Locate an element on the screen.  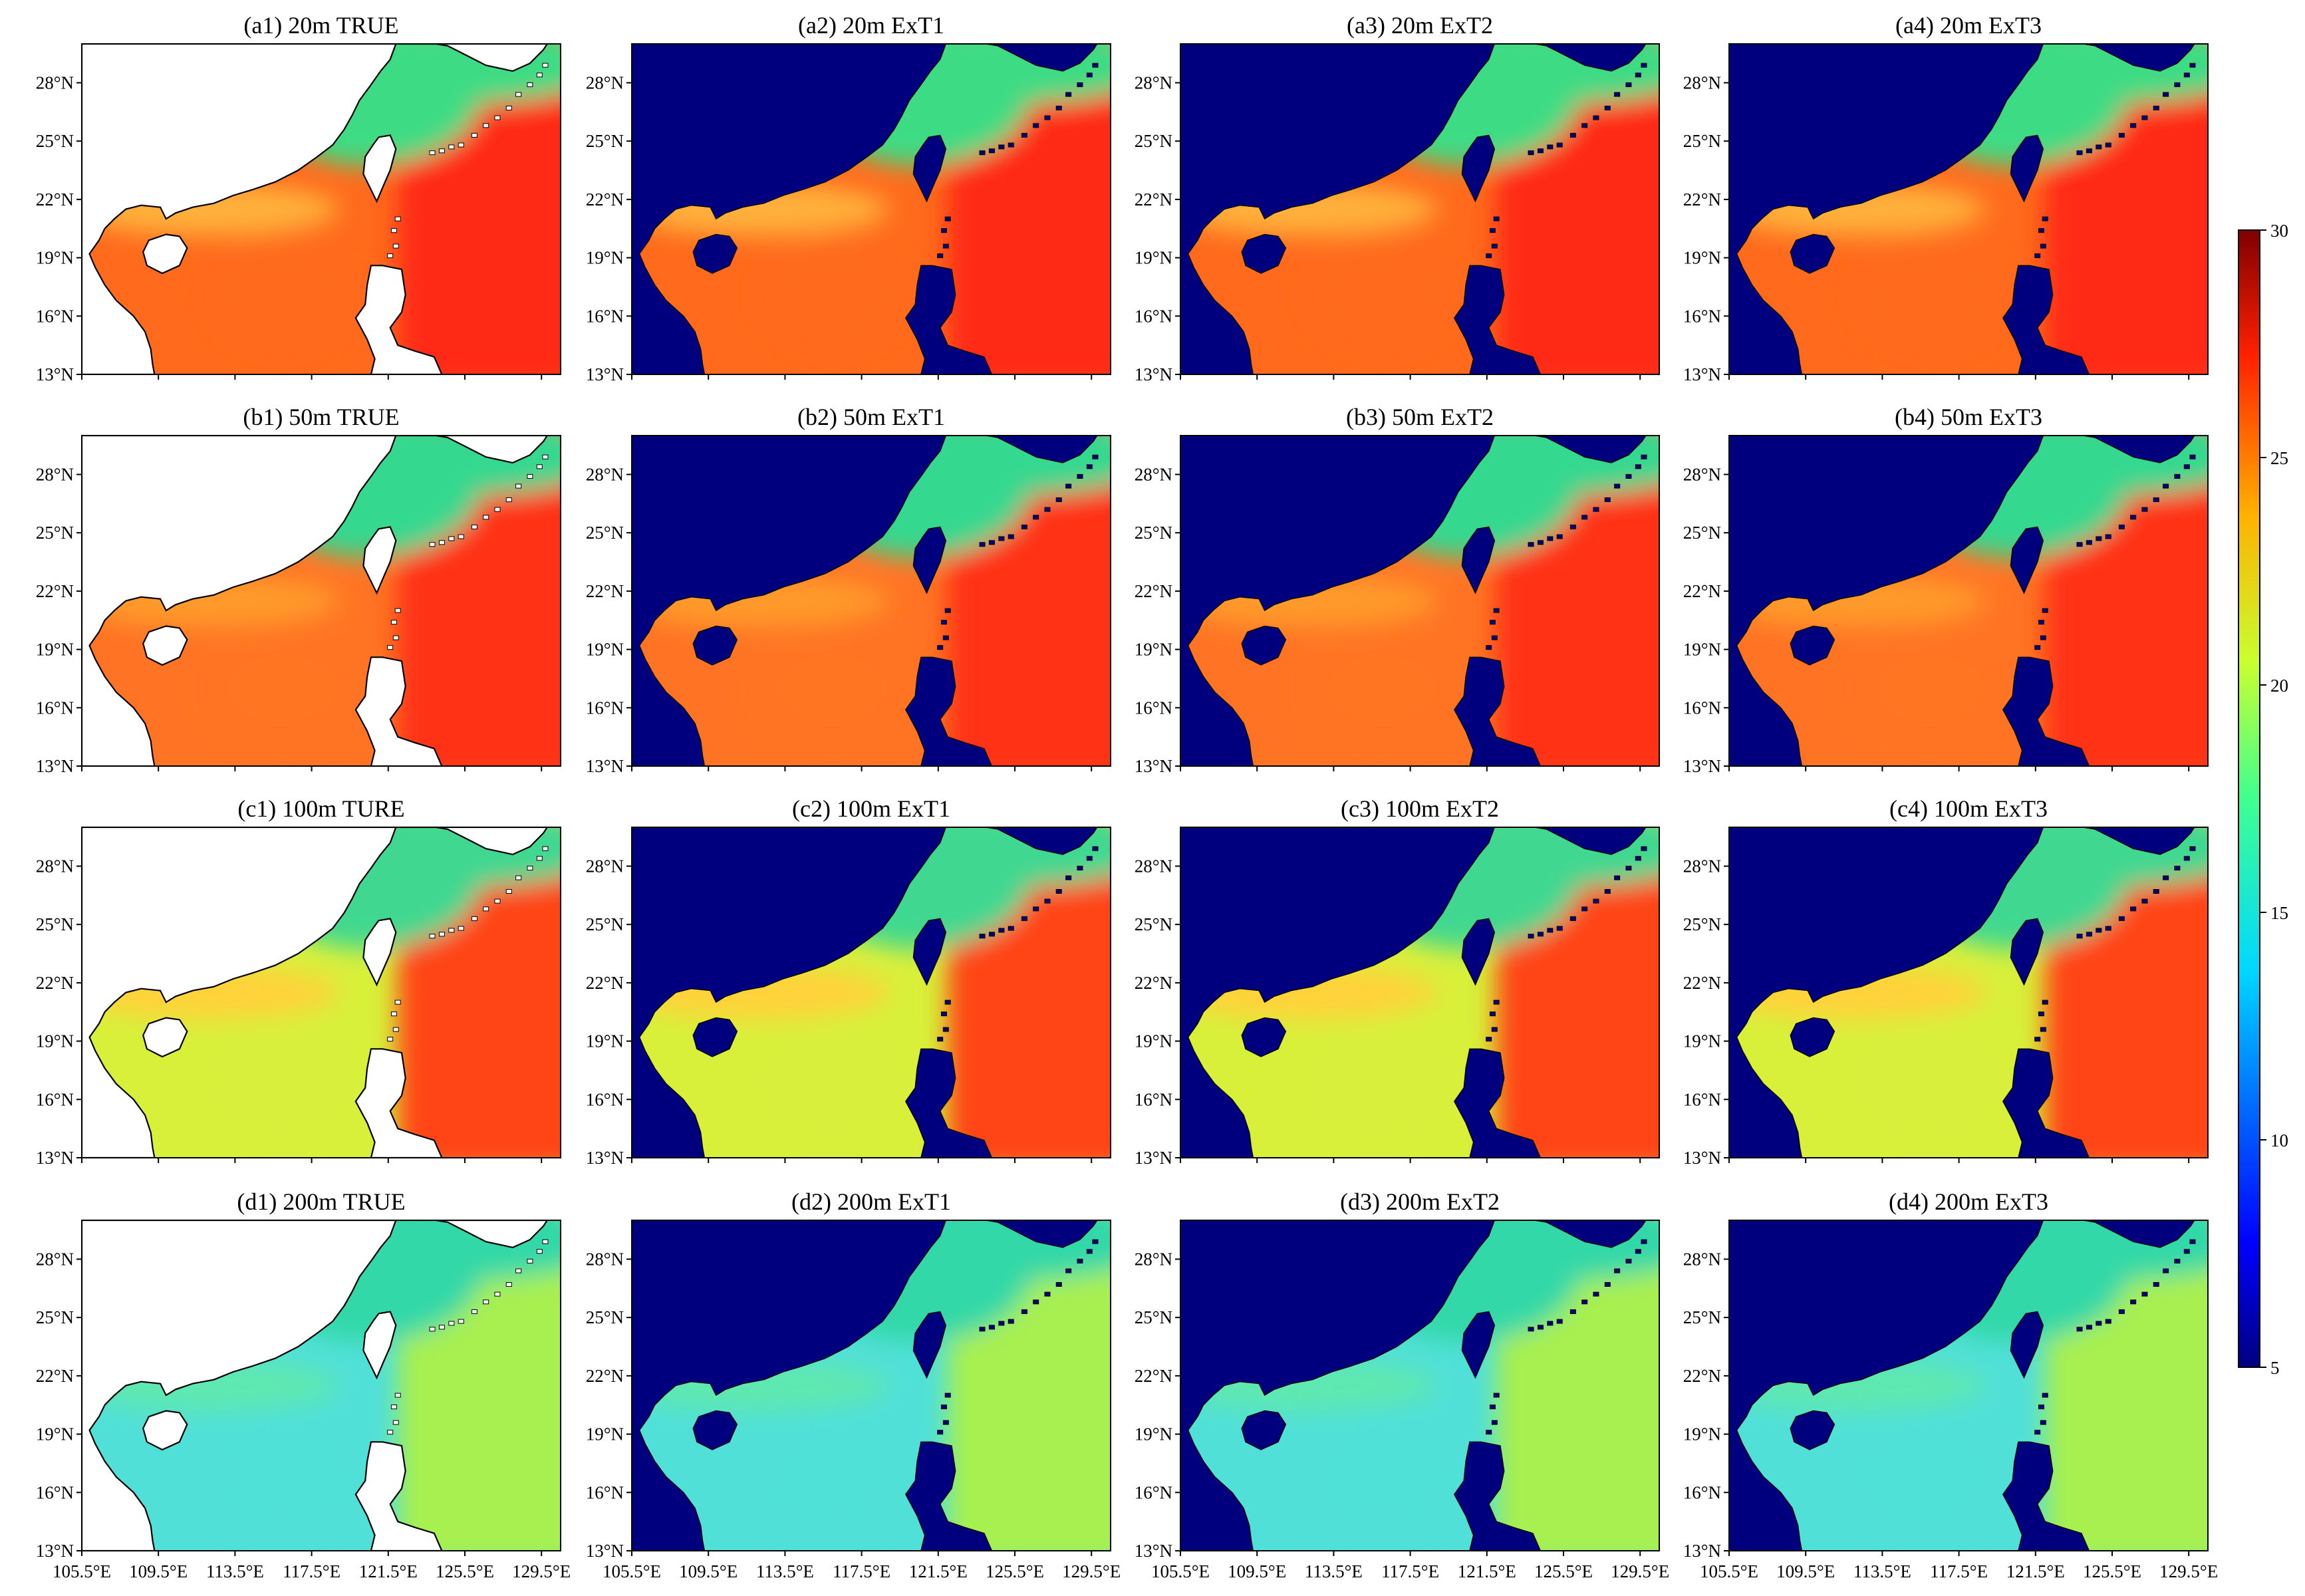
panel-a3: (a3) 20m ExT2 28°N 25°N 22°N 19°N 16°N 13°N is located at coordinates (1397, 198).